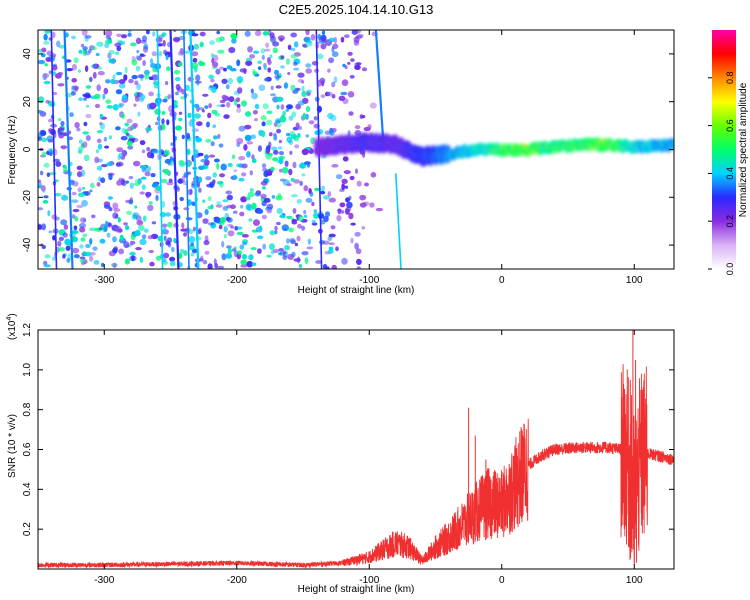 The height and width of the screenshot is (600, 750). I want to click on streak, so click(186, 149).